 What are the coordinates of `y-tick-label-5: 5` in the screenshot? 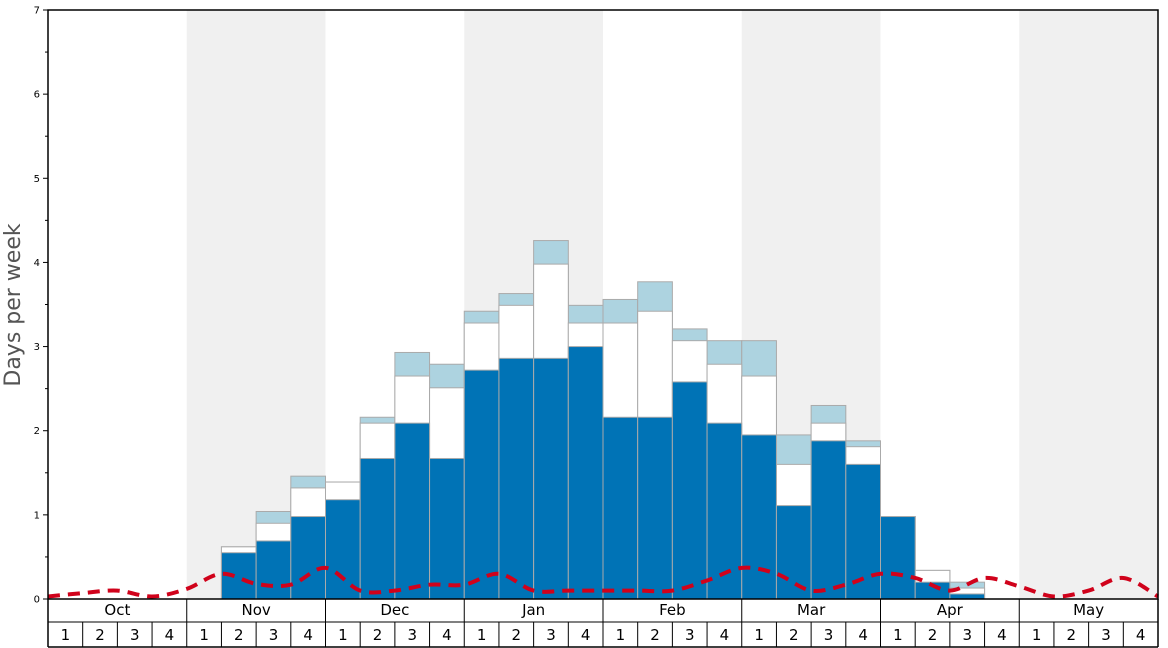 It's located at (37, 179).